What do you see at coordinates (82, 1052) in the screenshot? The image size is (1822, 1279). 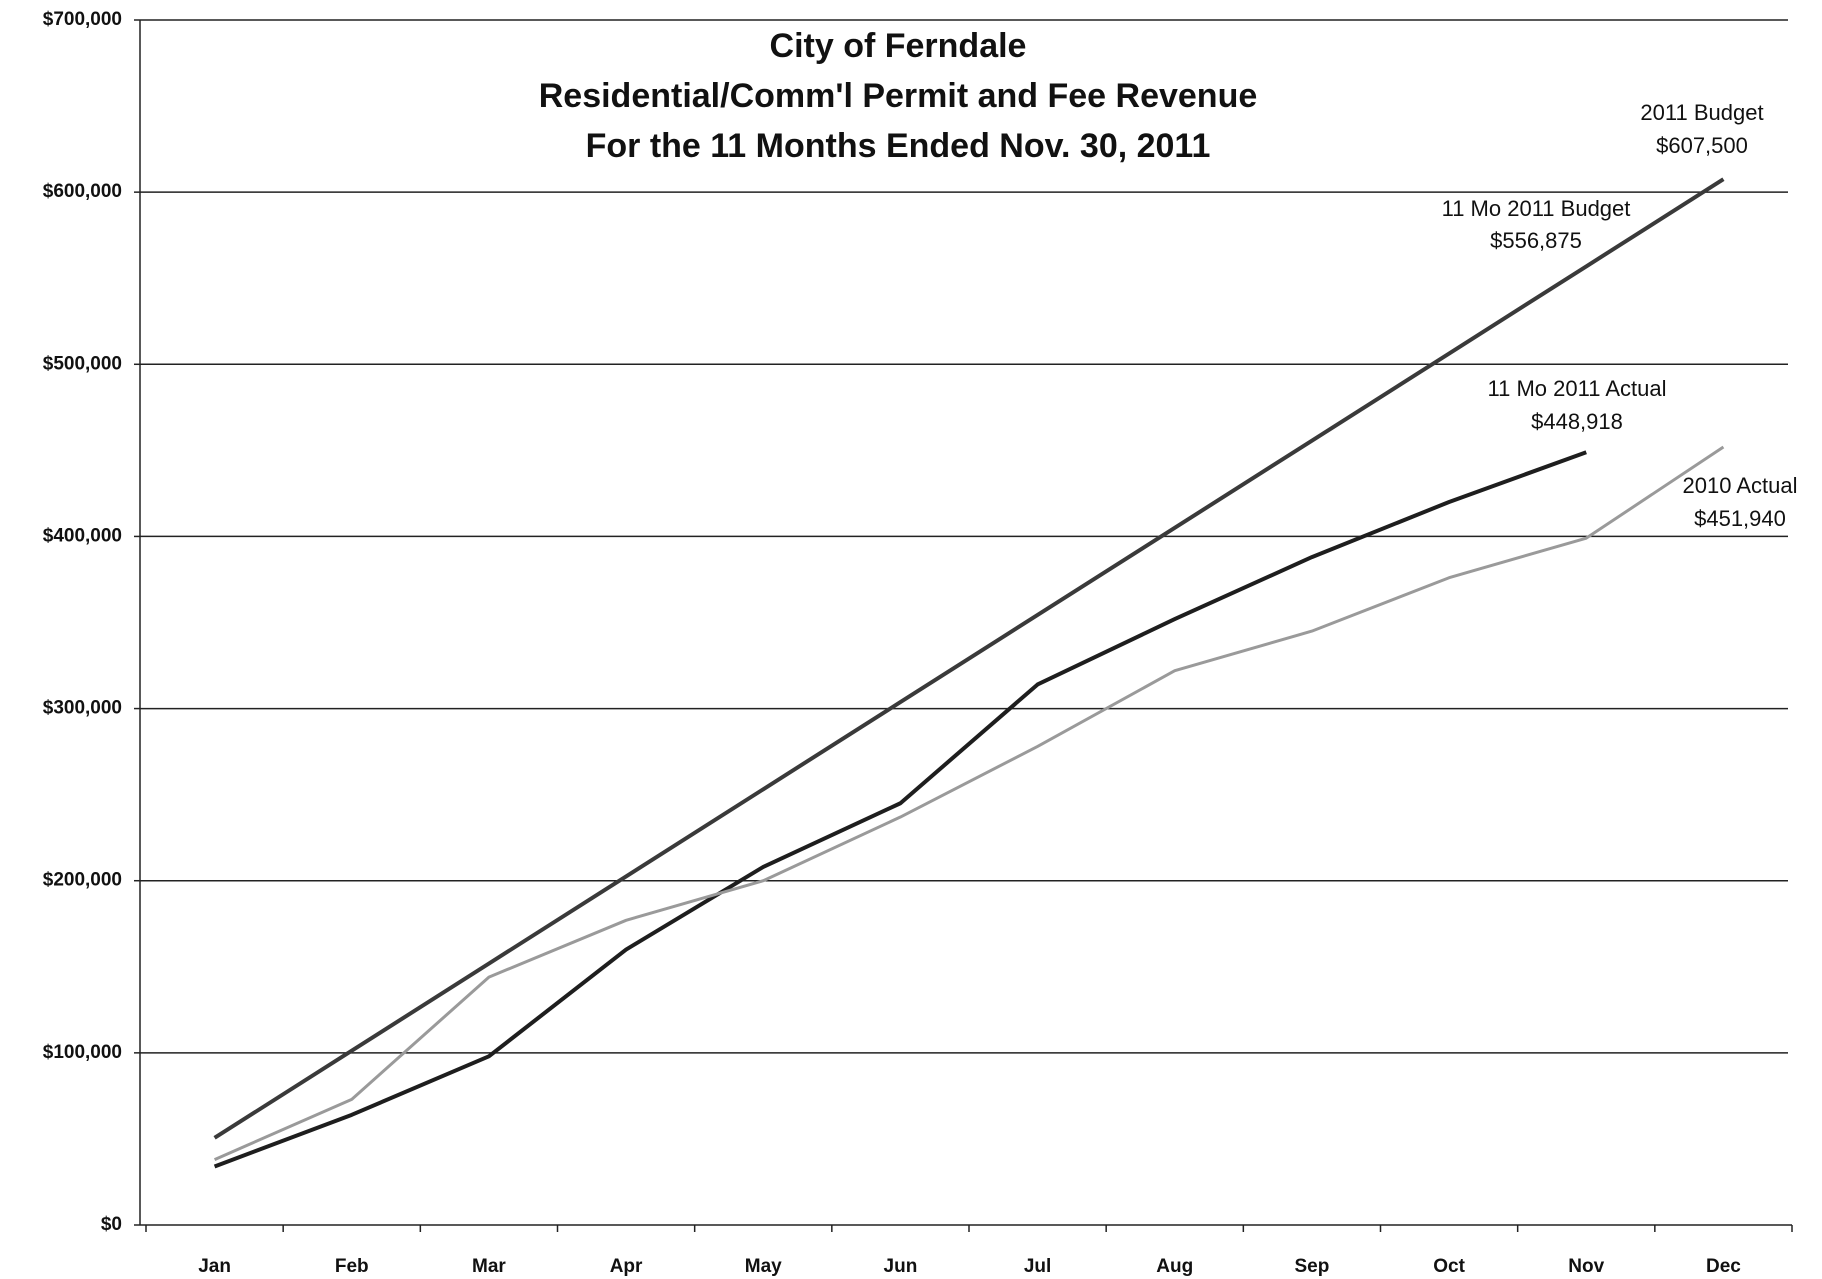 I see `y-tick-label: $100,000` at bounding box center [82, 1052].